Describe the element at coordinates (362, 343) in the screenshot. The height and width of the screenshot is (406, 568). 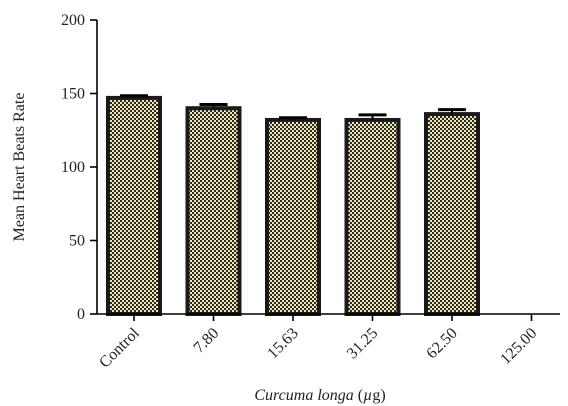
I see `x-tick-label: 31.25` at that location.